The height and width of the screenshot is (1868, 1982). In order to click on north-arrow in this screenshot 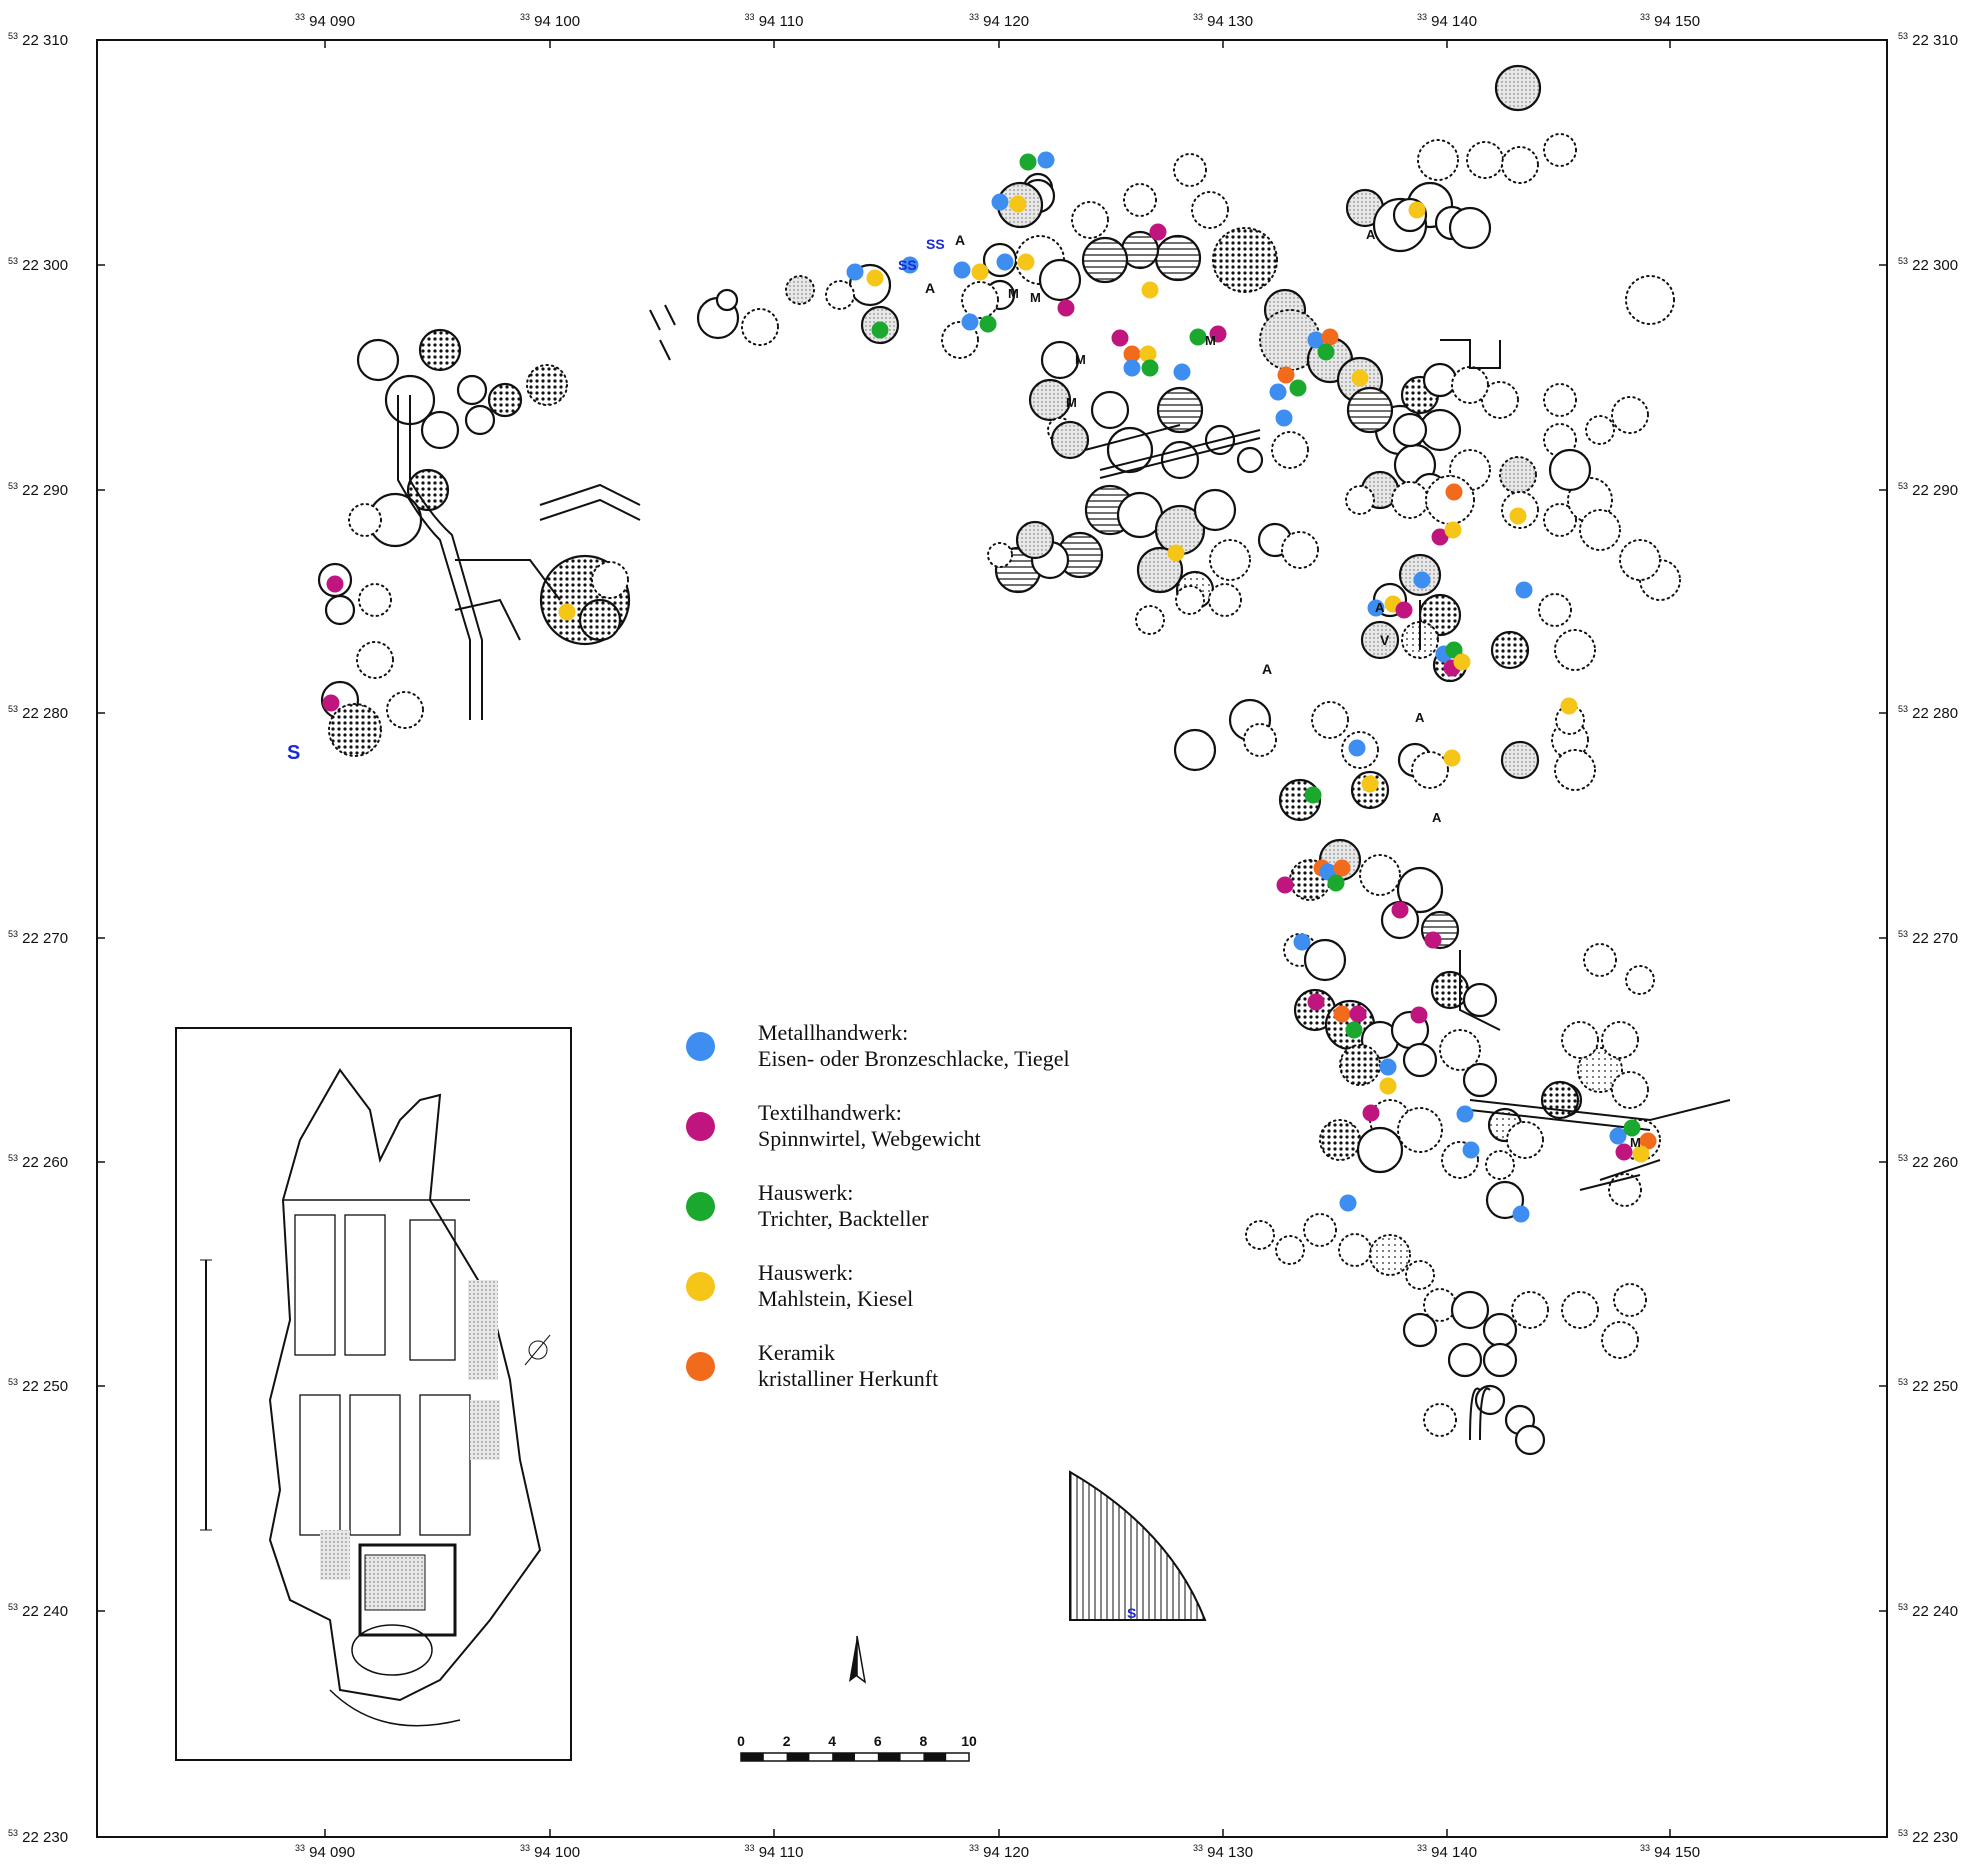, I will do `click(858, 1659)`.